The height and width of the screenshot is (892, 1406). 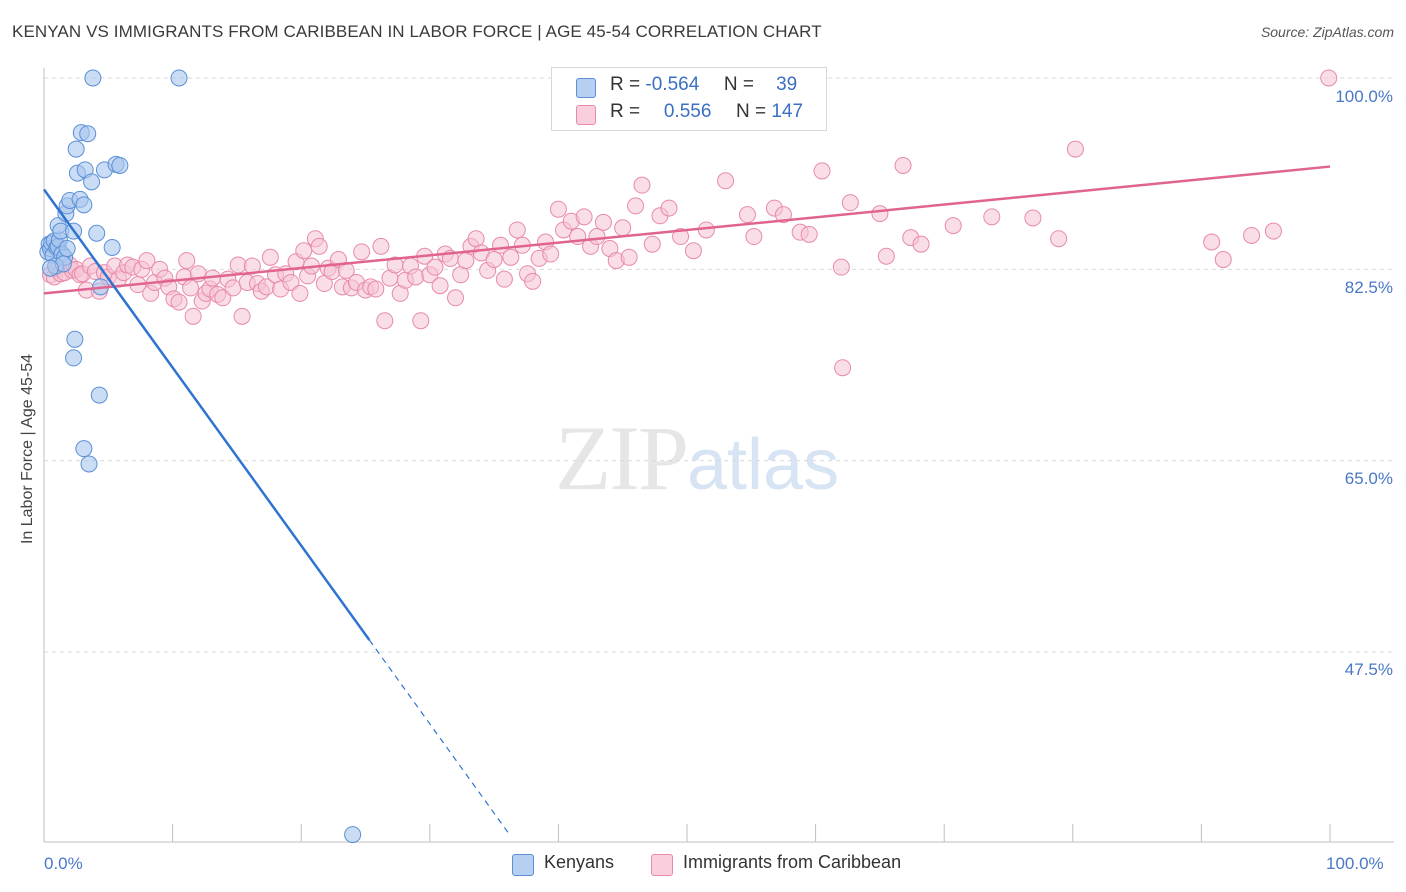 What do you see at coordinates (1364, 96) in the screenshot?
I see `y-tick-label: 100.0%` at bounding box center [1364, 96].